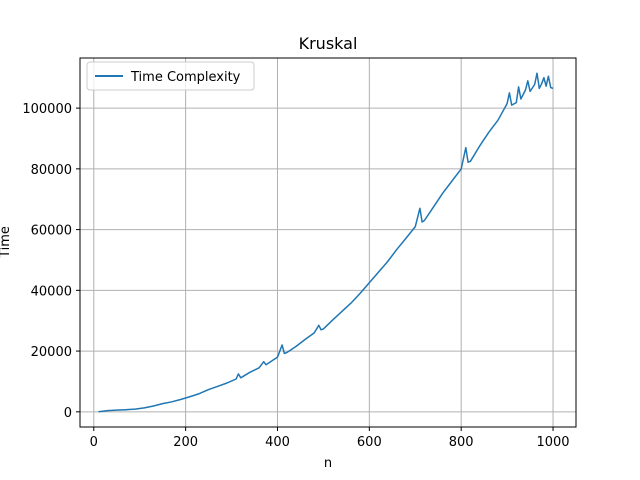 The width and height of the screenshot is (640, 480). What do you see at coordinates (369, 442) in the screenshot?
I see `x-tick-label: 600` at bounding box center [369, 442].